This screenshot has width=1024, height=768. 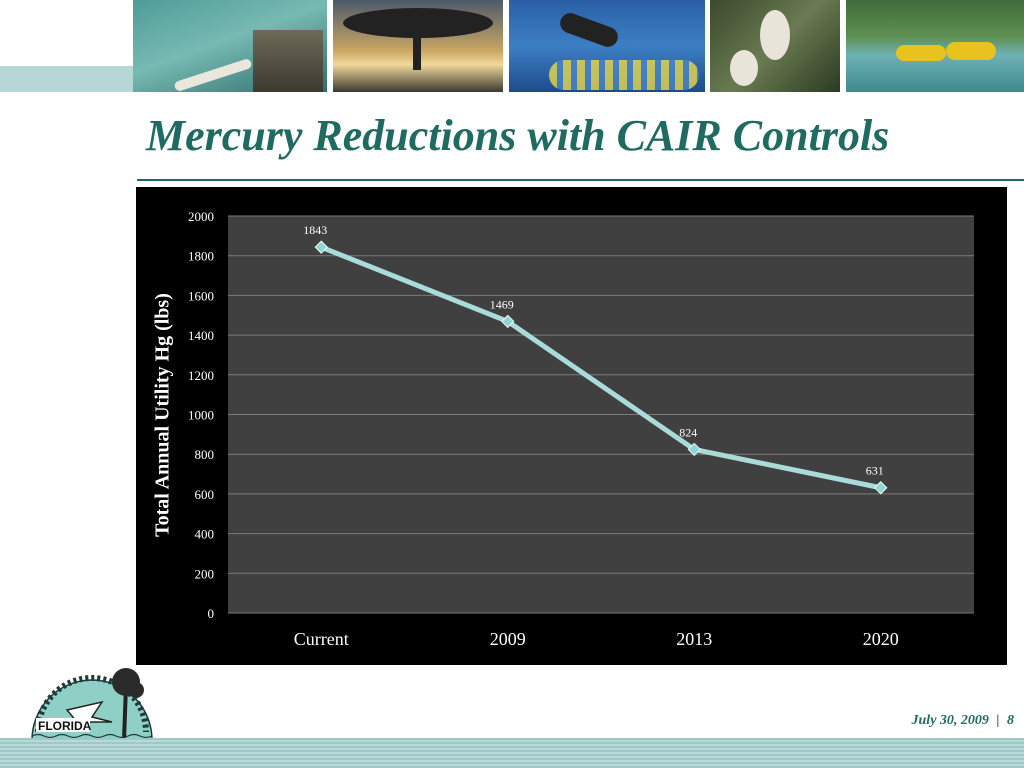 What do you see at coordinates (92, 704) in the screenshot?
I see `dep-seal-icon: FLORIDA` at bounding box center [92, 704].